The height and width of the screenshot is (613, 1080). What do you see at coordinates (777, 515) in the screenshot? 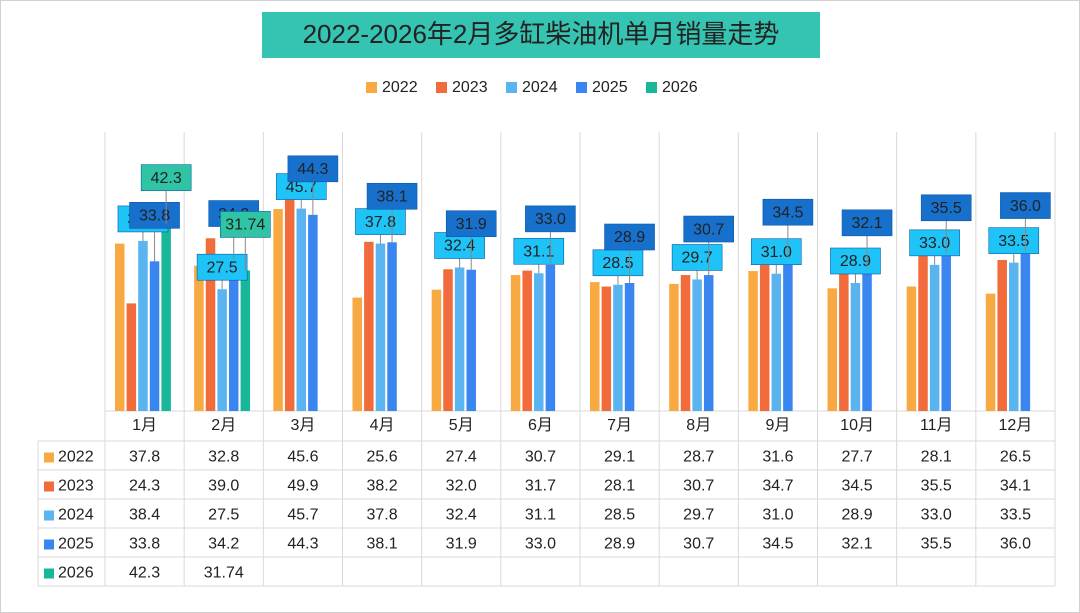
I see `table-cell: 31.0` at bounding box center [777, 515].